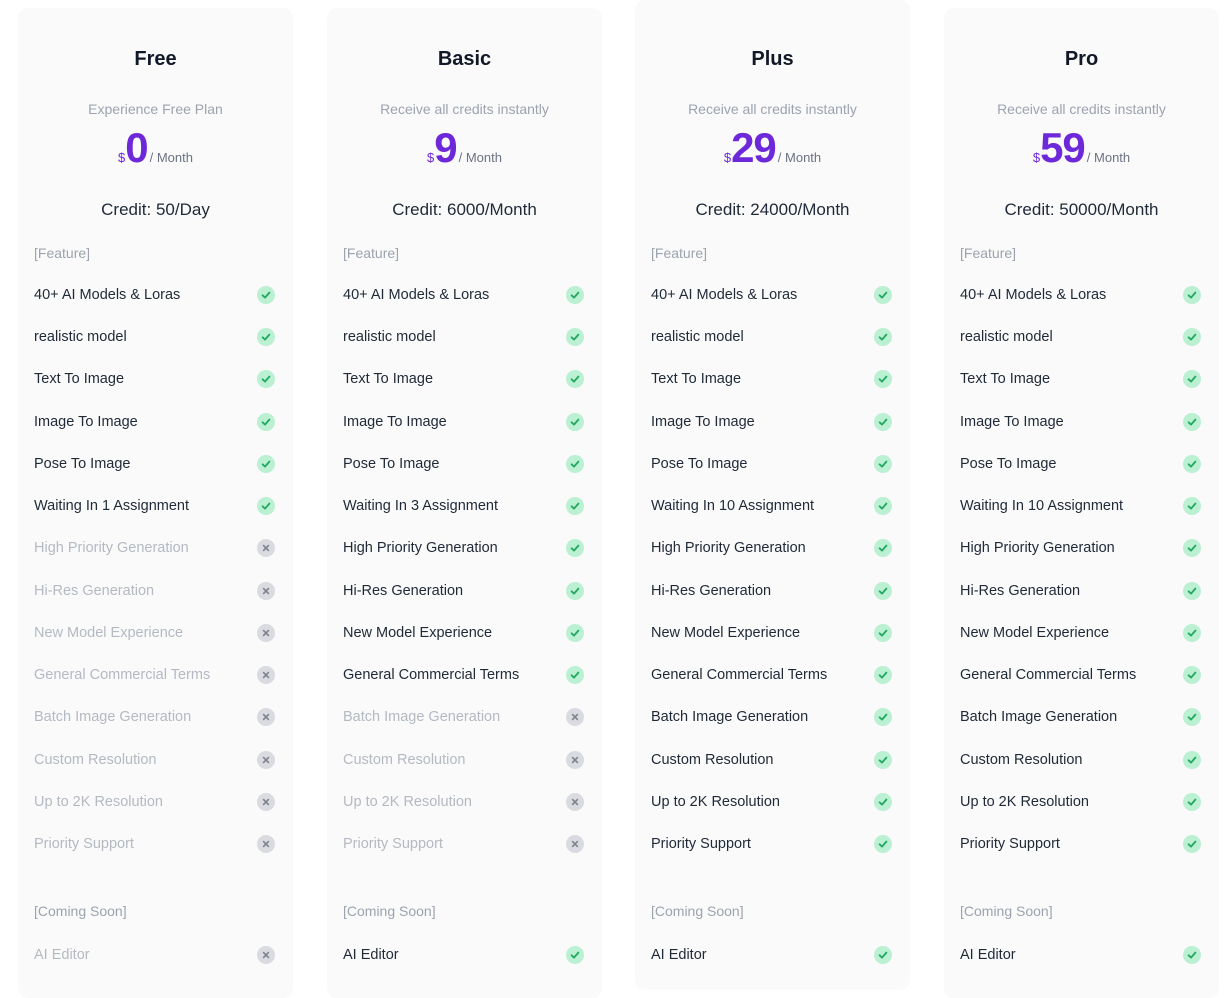 Image resolution: width=1230 pixels, height=998 pixels. I want to click on feature-label: Hi-Res Generation, so click(94, 591).